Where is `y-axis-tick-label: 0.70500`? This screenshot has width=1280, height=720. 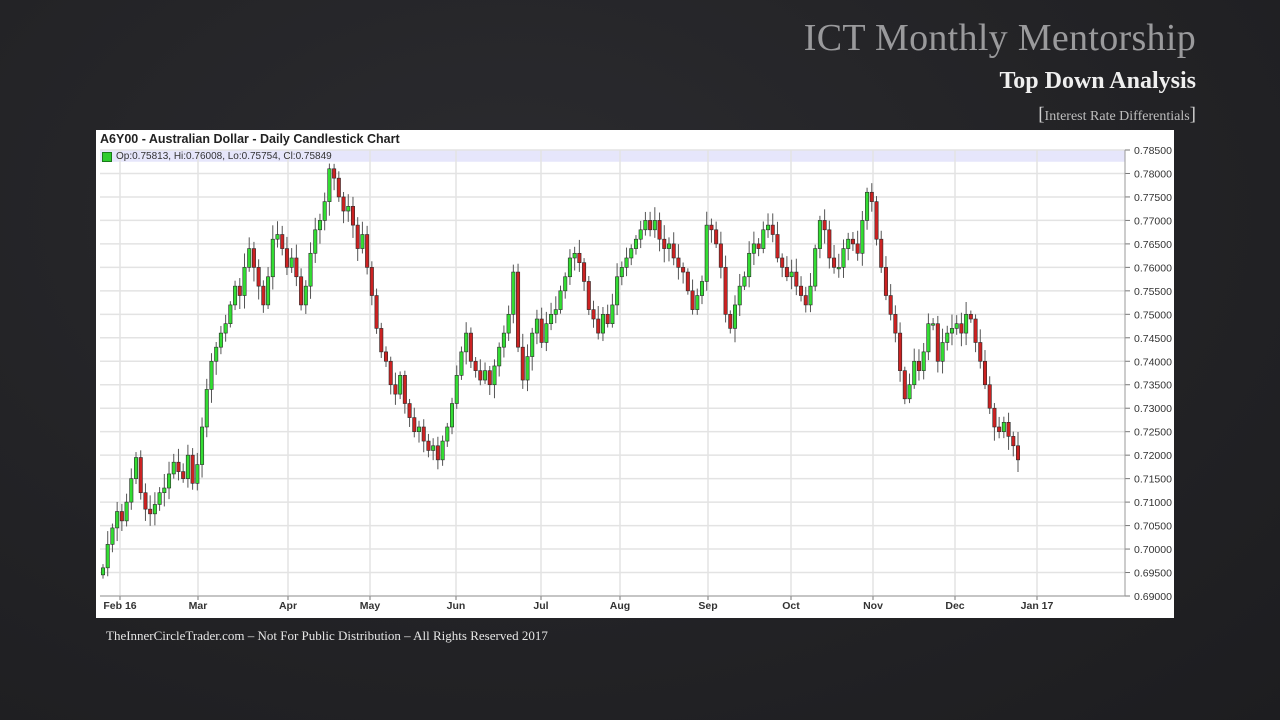
y-axis-tick-label: 0.70500 is located at coordinates (1153, 527).